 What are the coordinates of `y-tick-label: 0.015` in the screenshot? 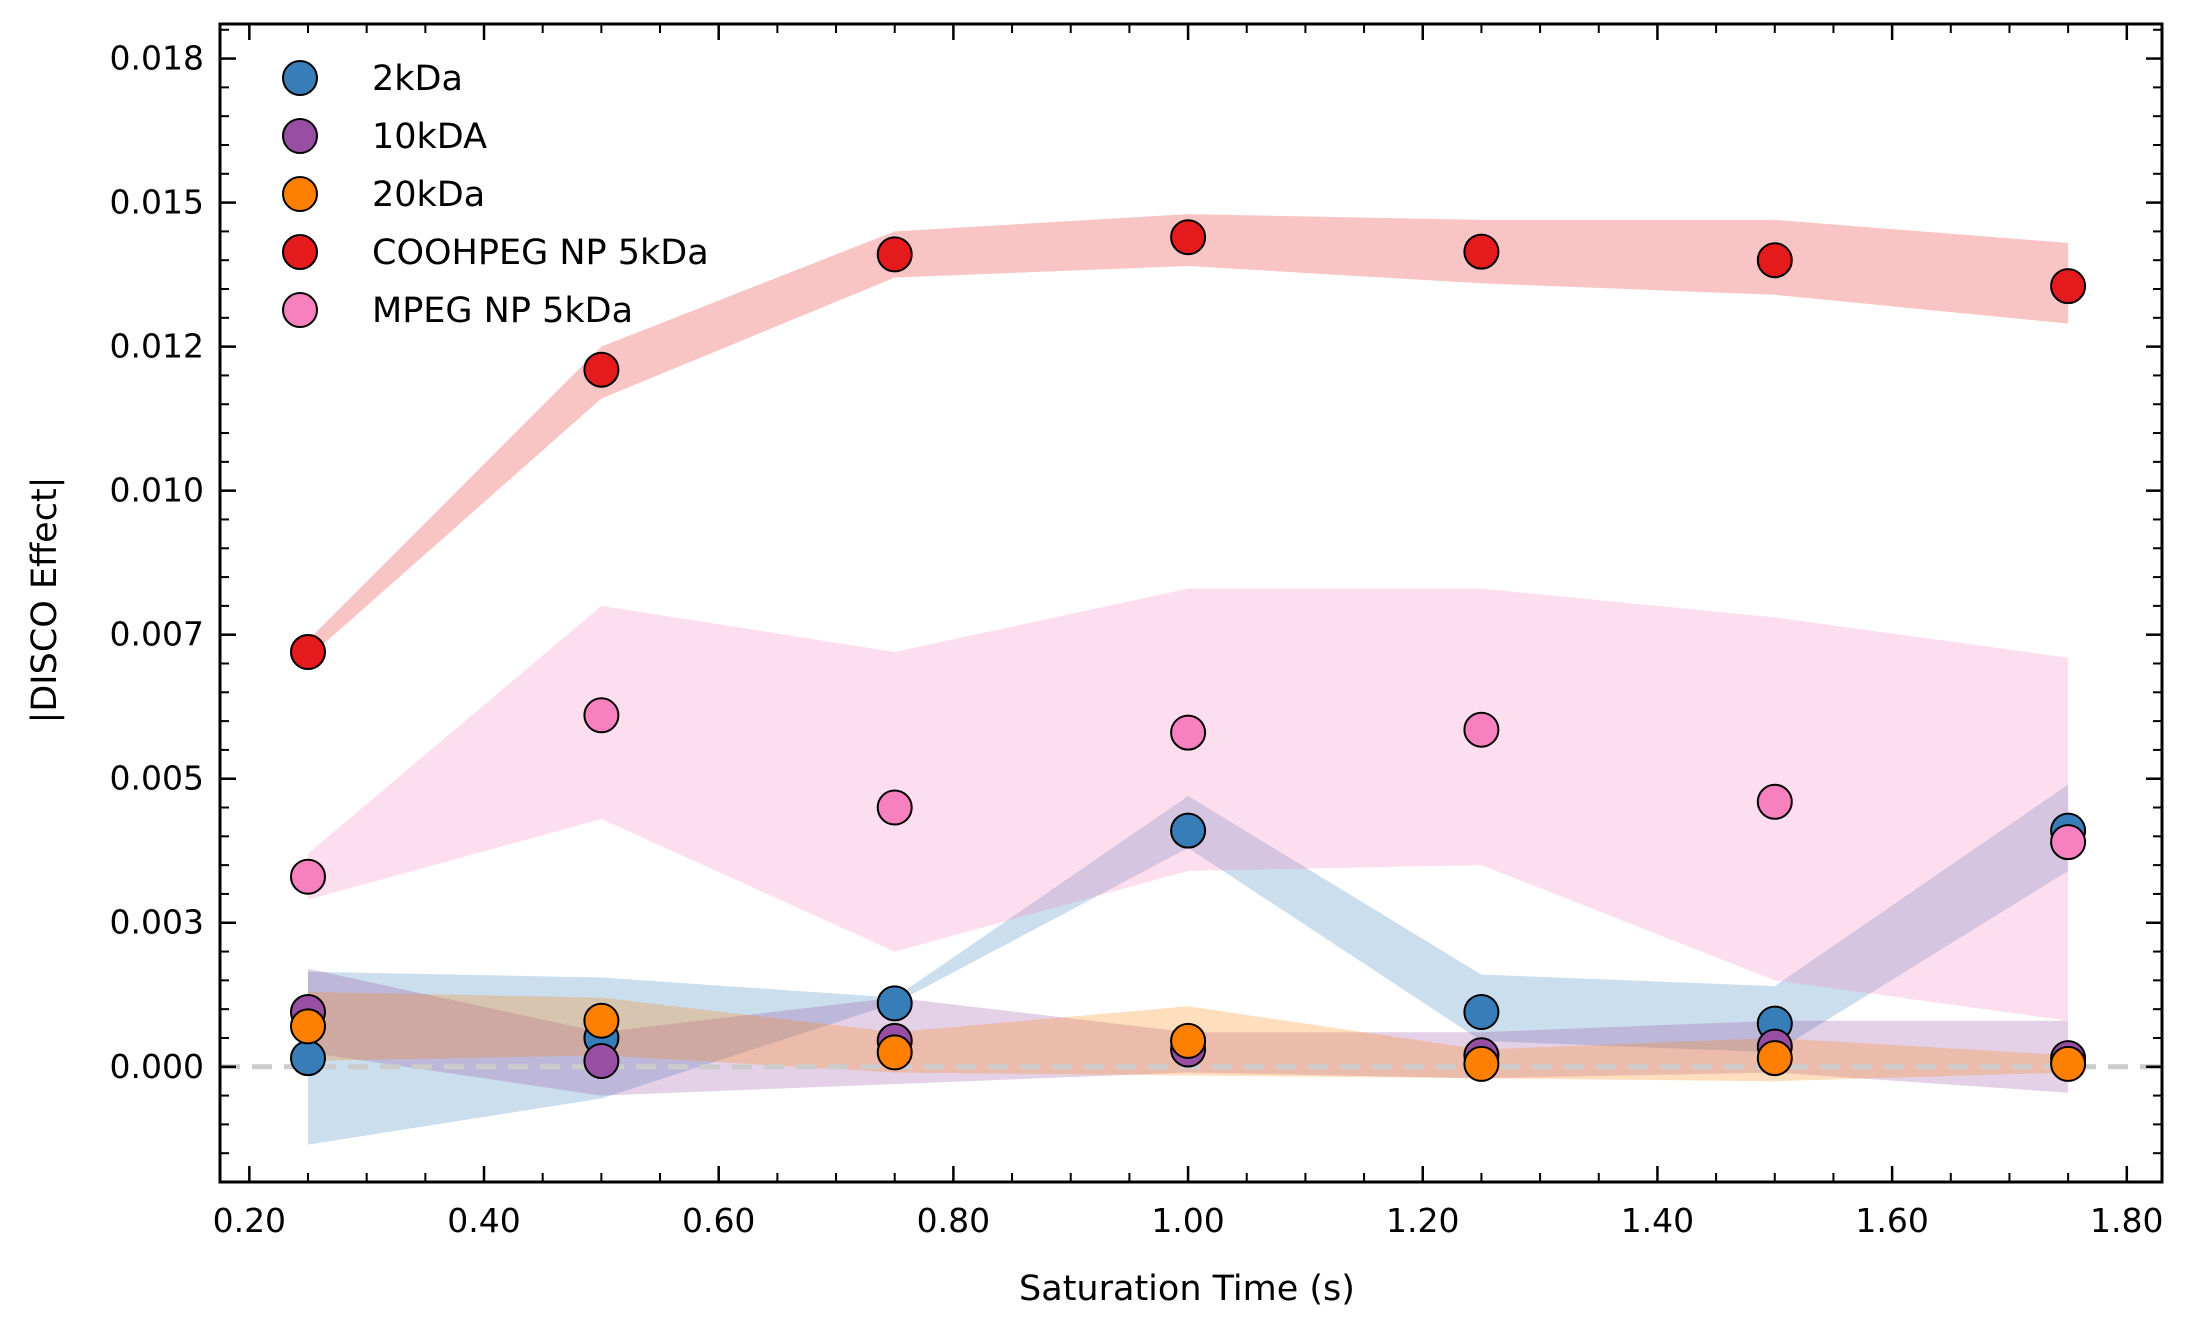 It's located at (157, 202).